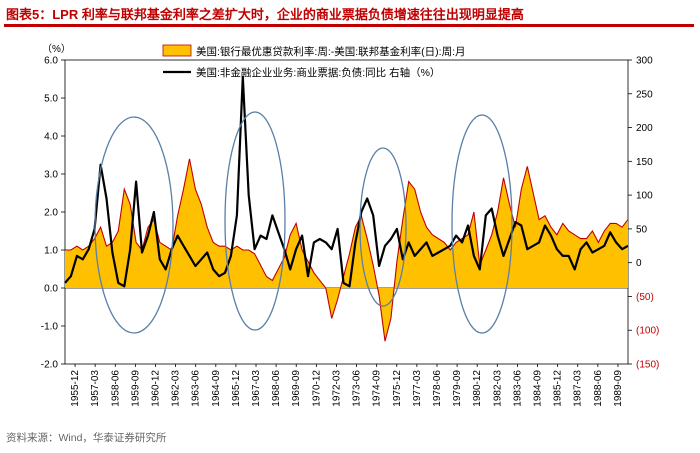 The image size is (700, 453). Describe the element at coordinates (639, 263) in the screenshot. I see `right-tick-label: 0` at that location.